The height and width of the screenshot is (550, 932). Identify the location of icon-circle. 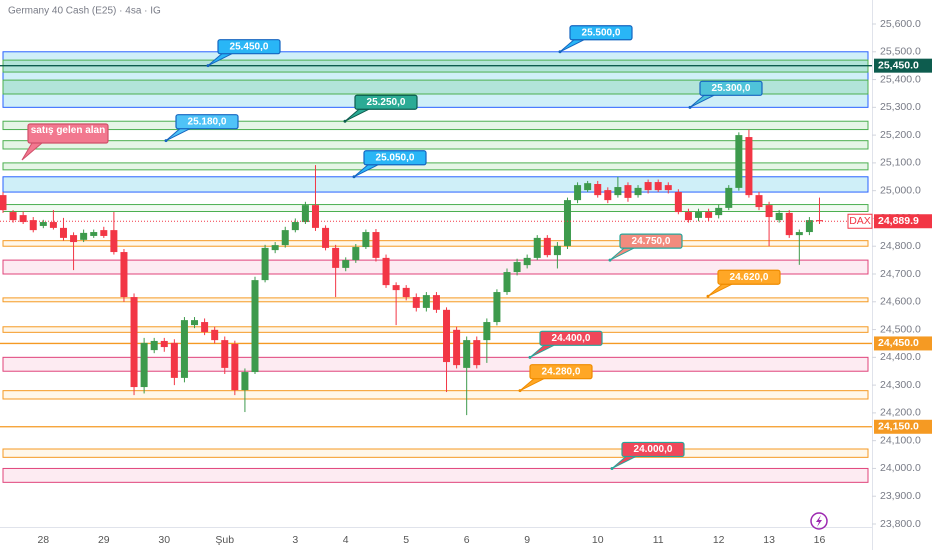
(819, 521).